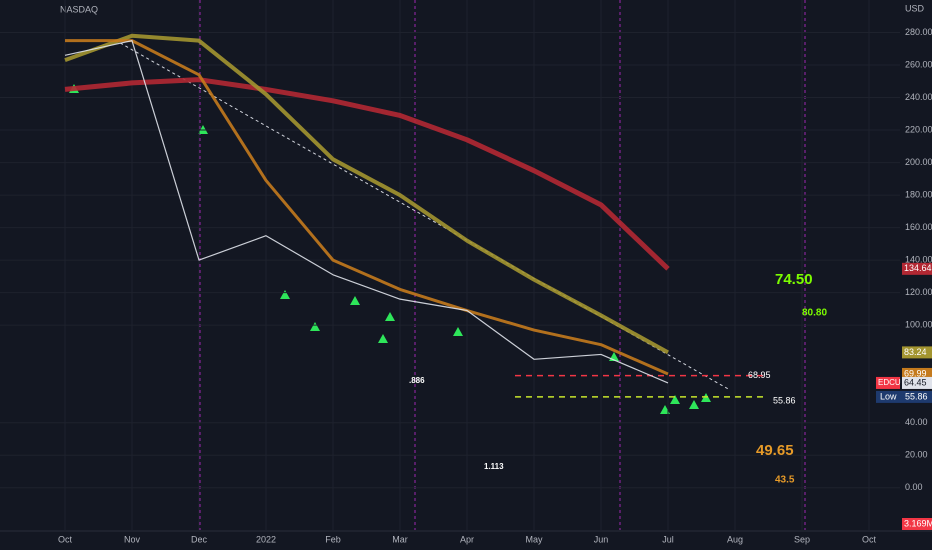  Describe the element at coordinates (735, 539) in the screenshot. I see `x-tick-label: Aug` at that location.